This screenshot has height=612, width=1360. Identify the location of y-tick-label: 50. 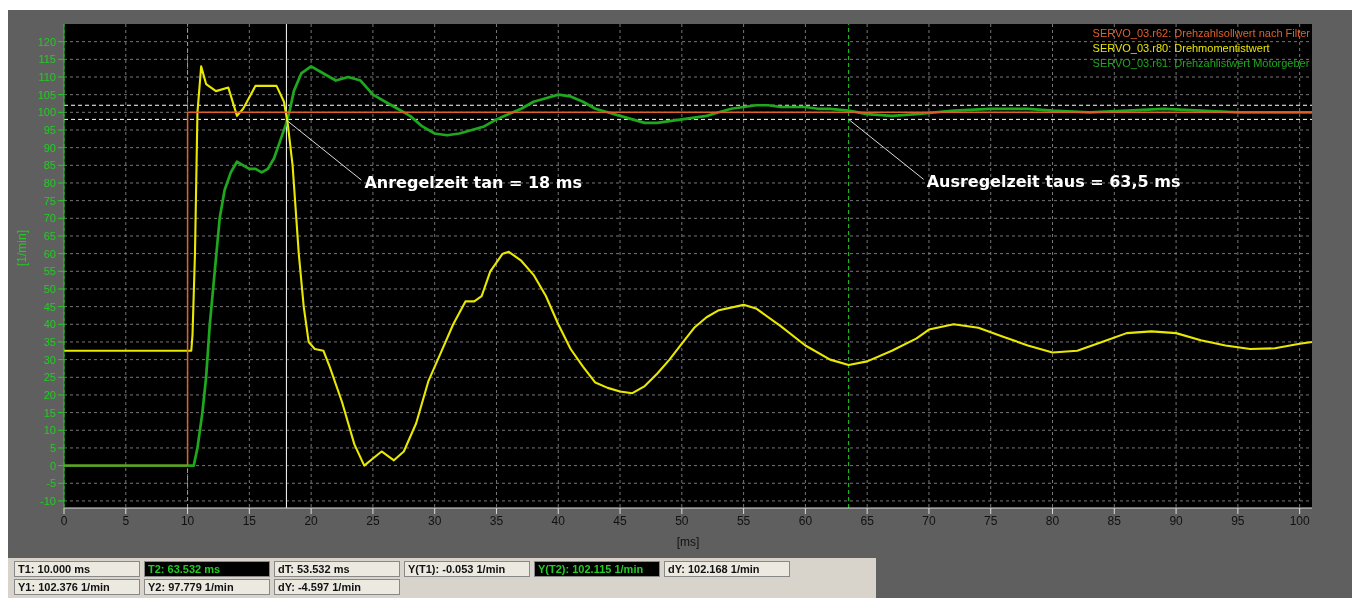
(49, 288).